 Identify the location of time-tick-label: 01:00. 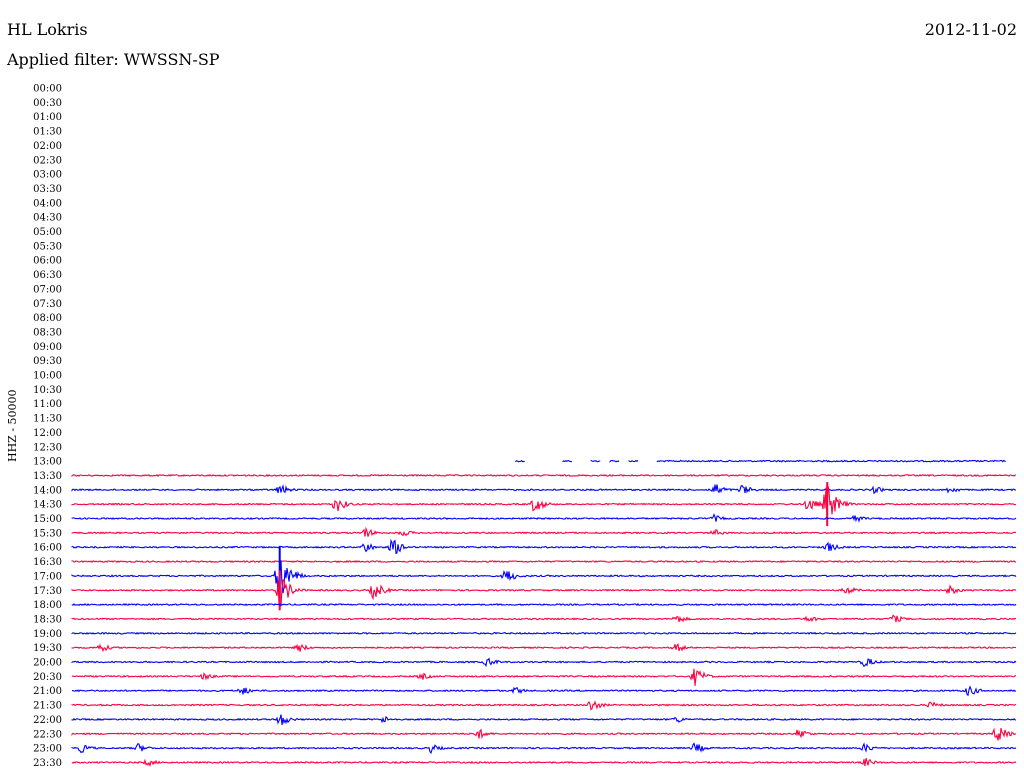
(47, 117).